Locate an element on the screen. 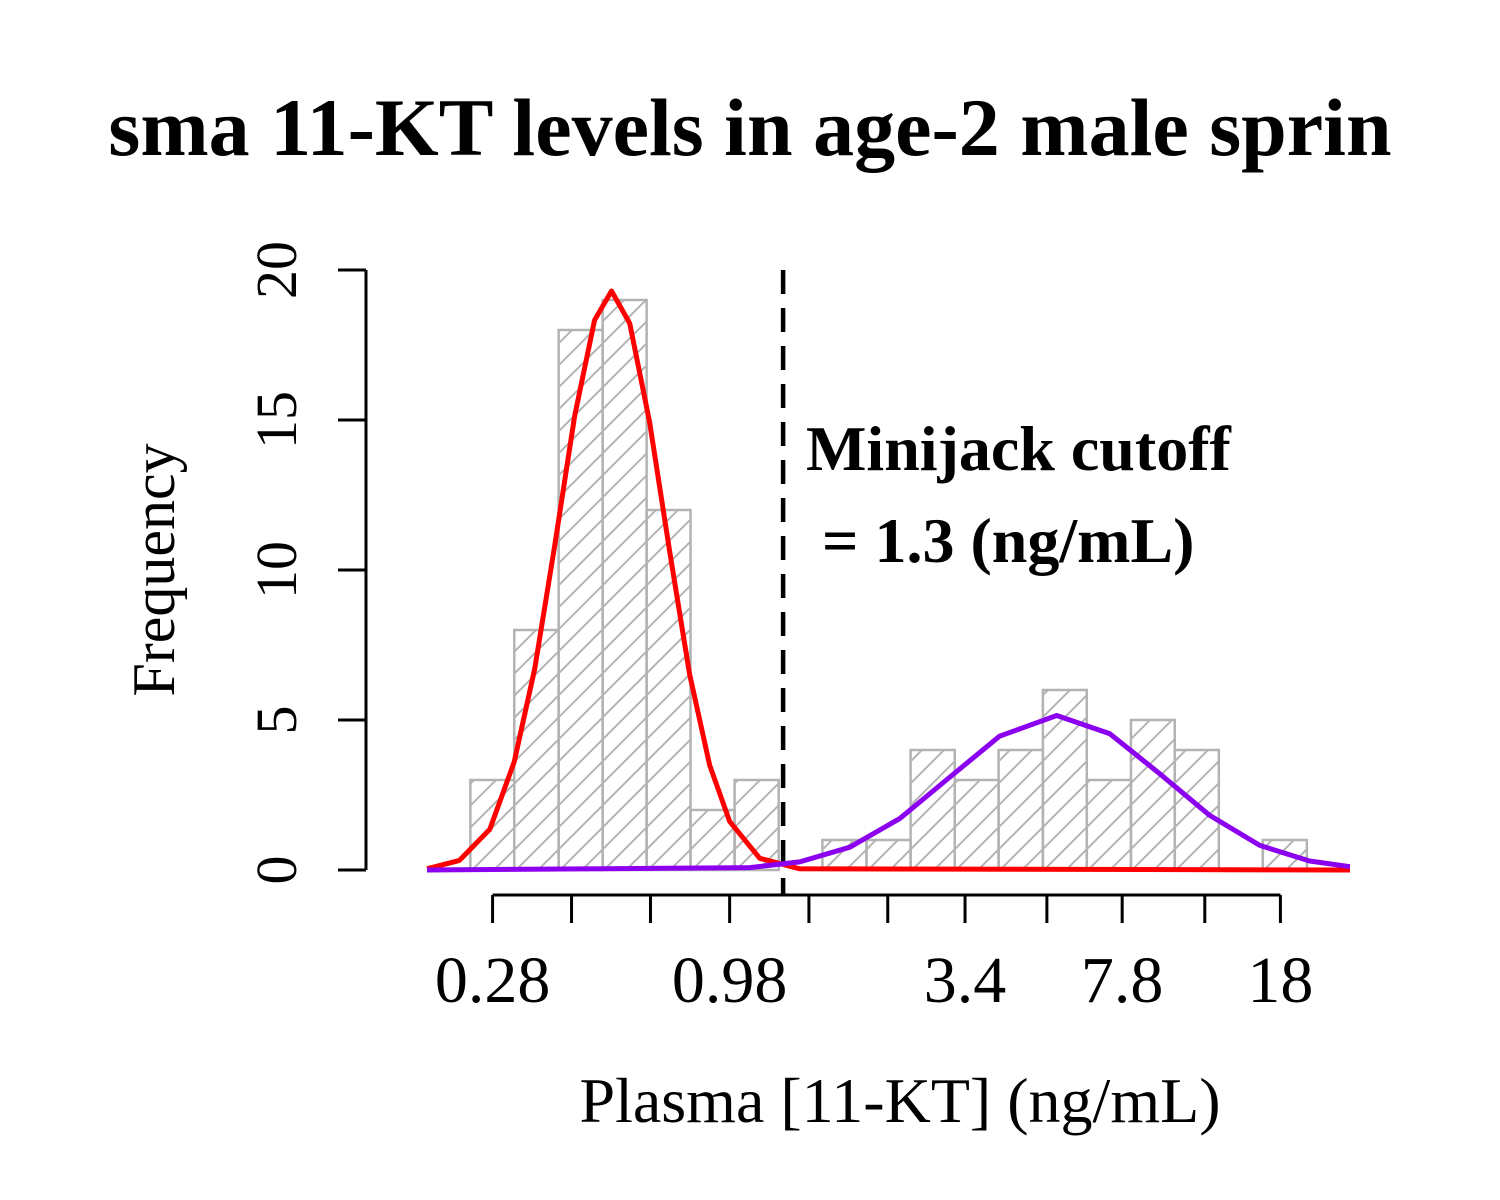 This screenshot has height=1200, width=1500. fit-curve is located at coordinates (888, 793).